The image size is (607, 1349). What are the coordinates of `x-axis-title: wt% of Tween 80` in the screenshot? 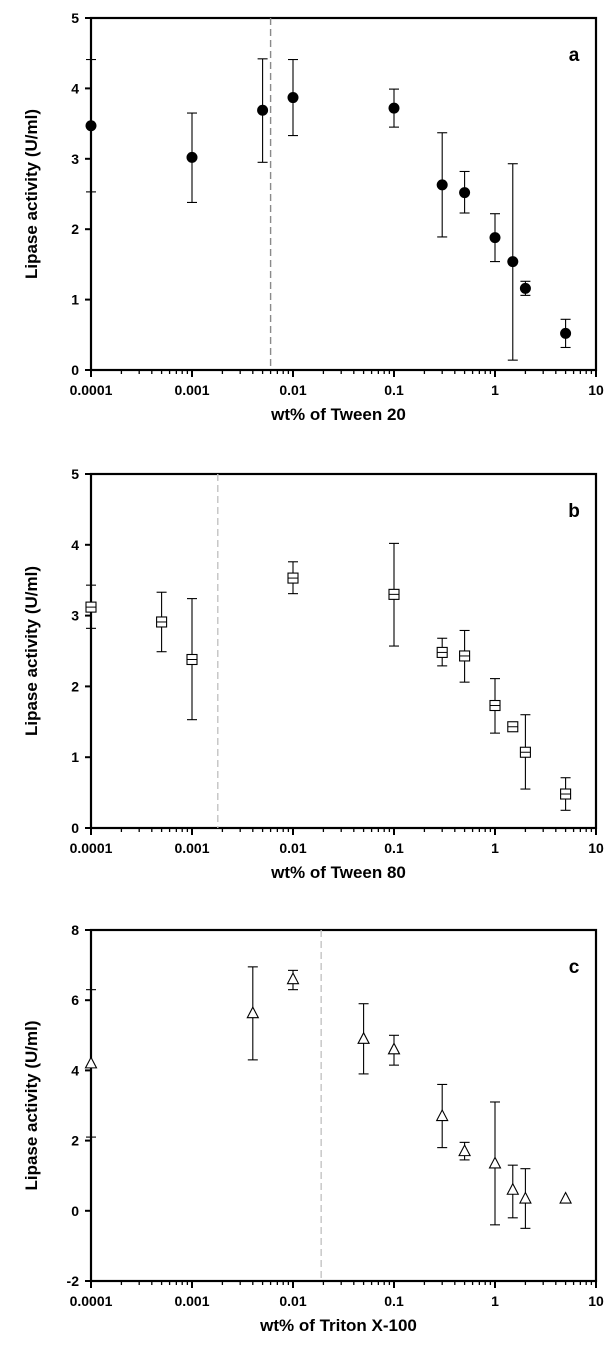 It's located at (338, 872).